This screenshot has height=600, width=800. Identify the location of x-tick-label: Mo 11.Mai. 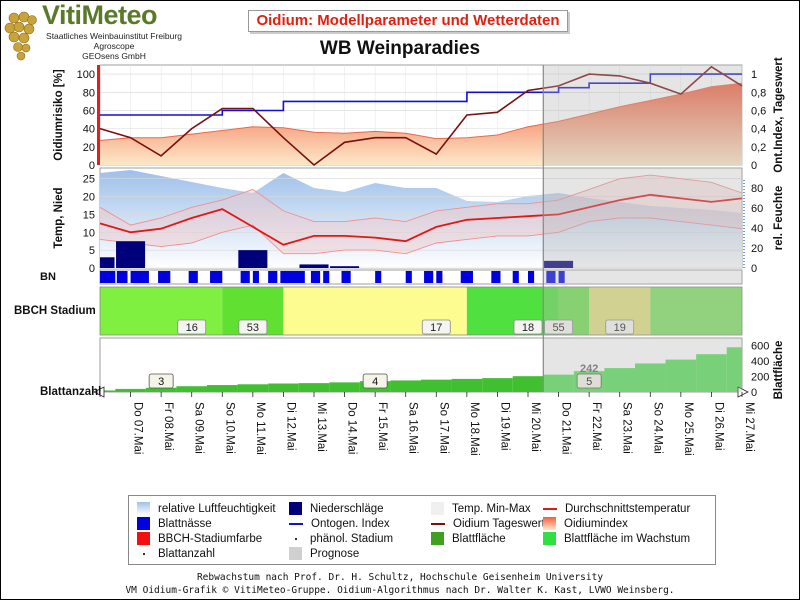
(260, 428).